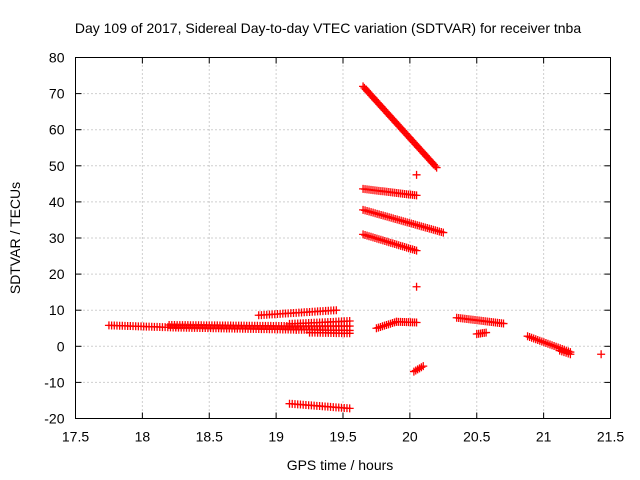  What do you see at coordinates (57, 238) in the screenshot?
I see `y-tick-label: 30` at bounding box center [57, 238].